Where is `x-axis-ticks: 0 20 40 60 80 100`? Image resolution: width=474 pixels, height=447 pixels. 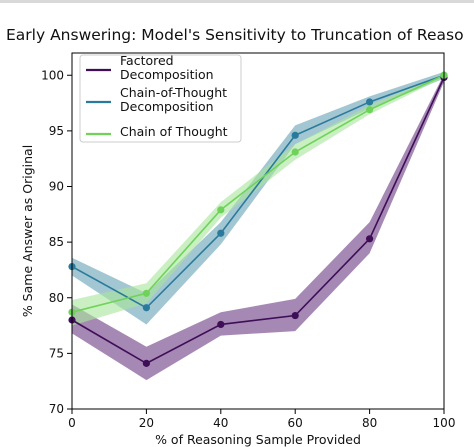
x-axis-ticks: 0 20 40 60 80 100 is located at coordinates (261, 419).